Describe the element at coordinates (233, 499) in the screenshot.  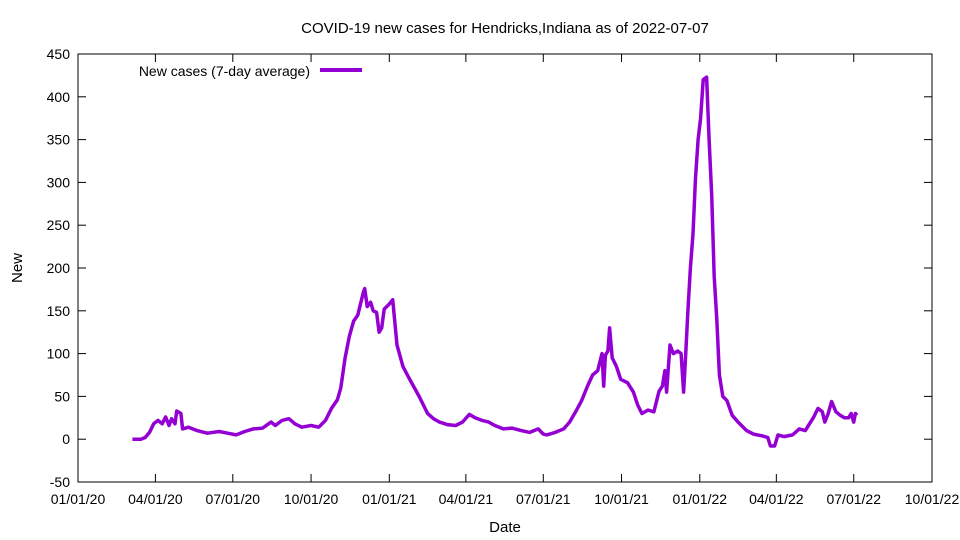
I see `x-tick-label: 07/01/20` at that location.